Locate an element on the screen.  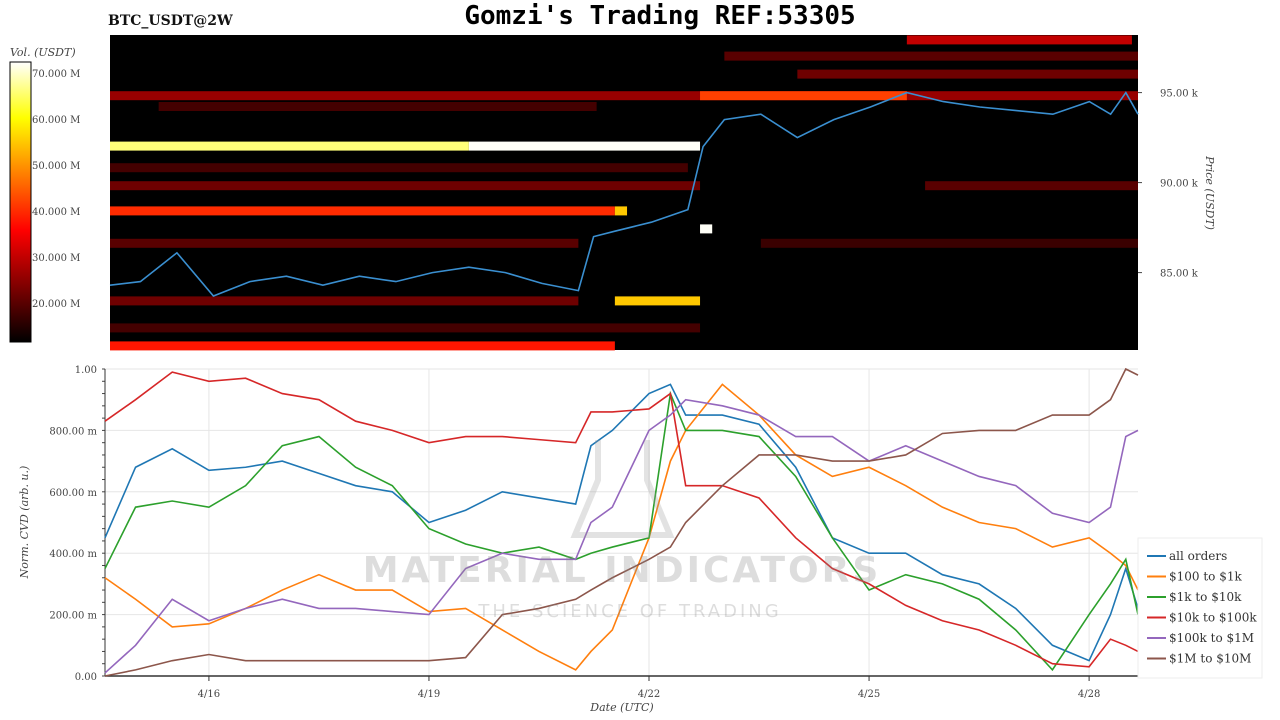
colorbar-gradient is located at coordinates (20, 202).